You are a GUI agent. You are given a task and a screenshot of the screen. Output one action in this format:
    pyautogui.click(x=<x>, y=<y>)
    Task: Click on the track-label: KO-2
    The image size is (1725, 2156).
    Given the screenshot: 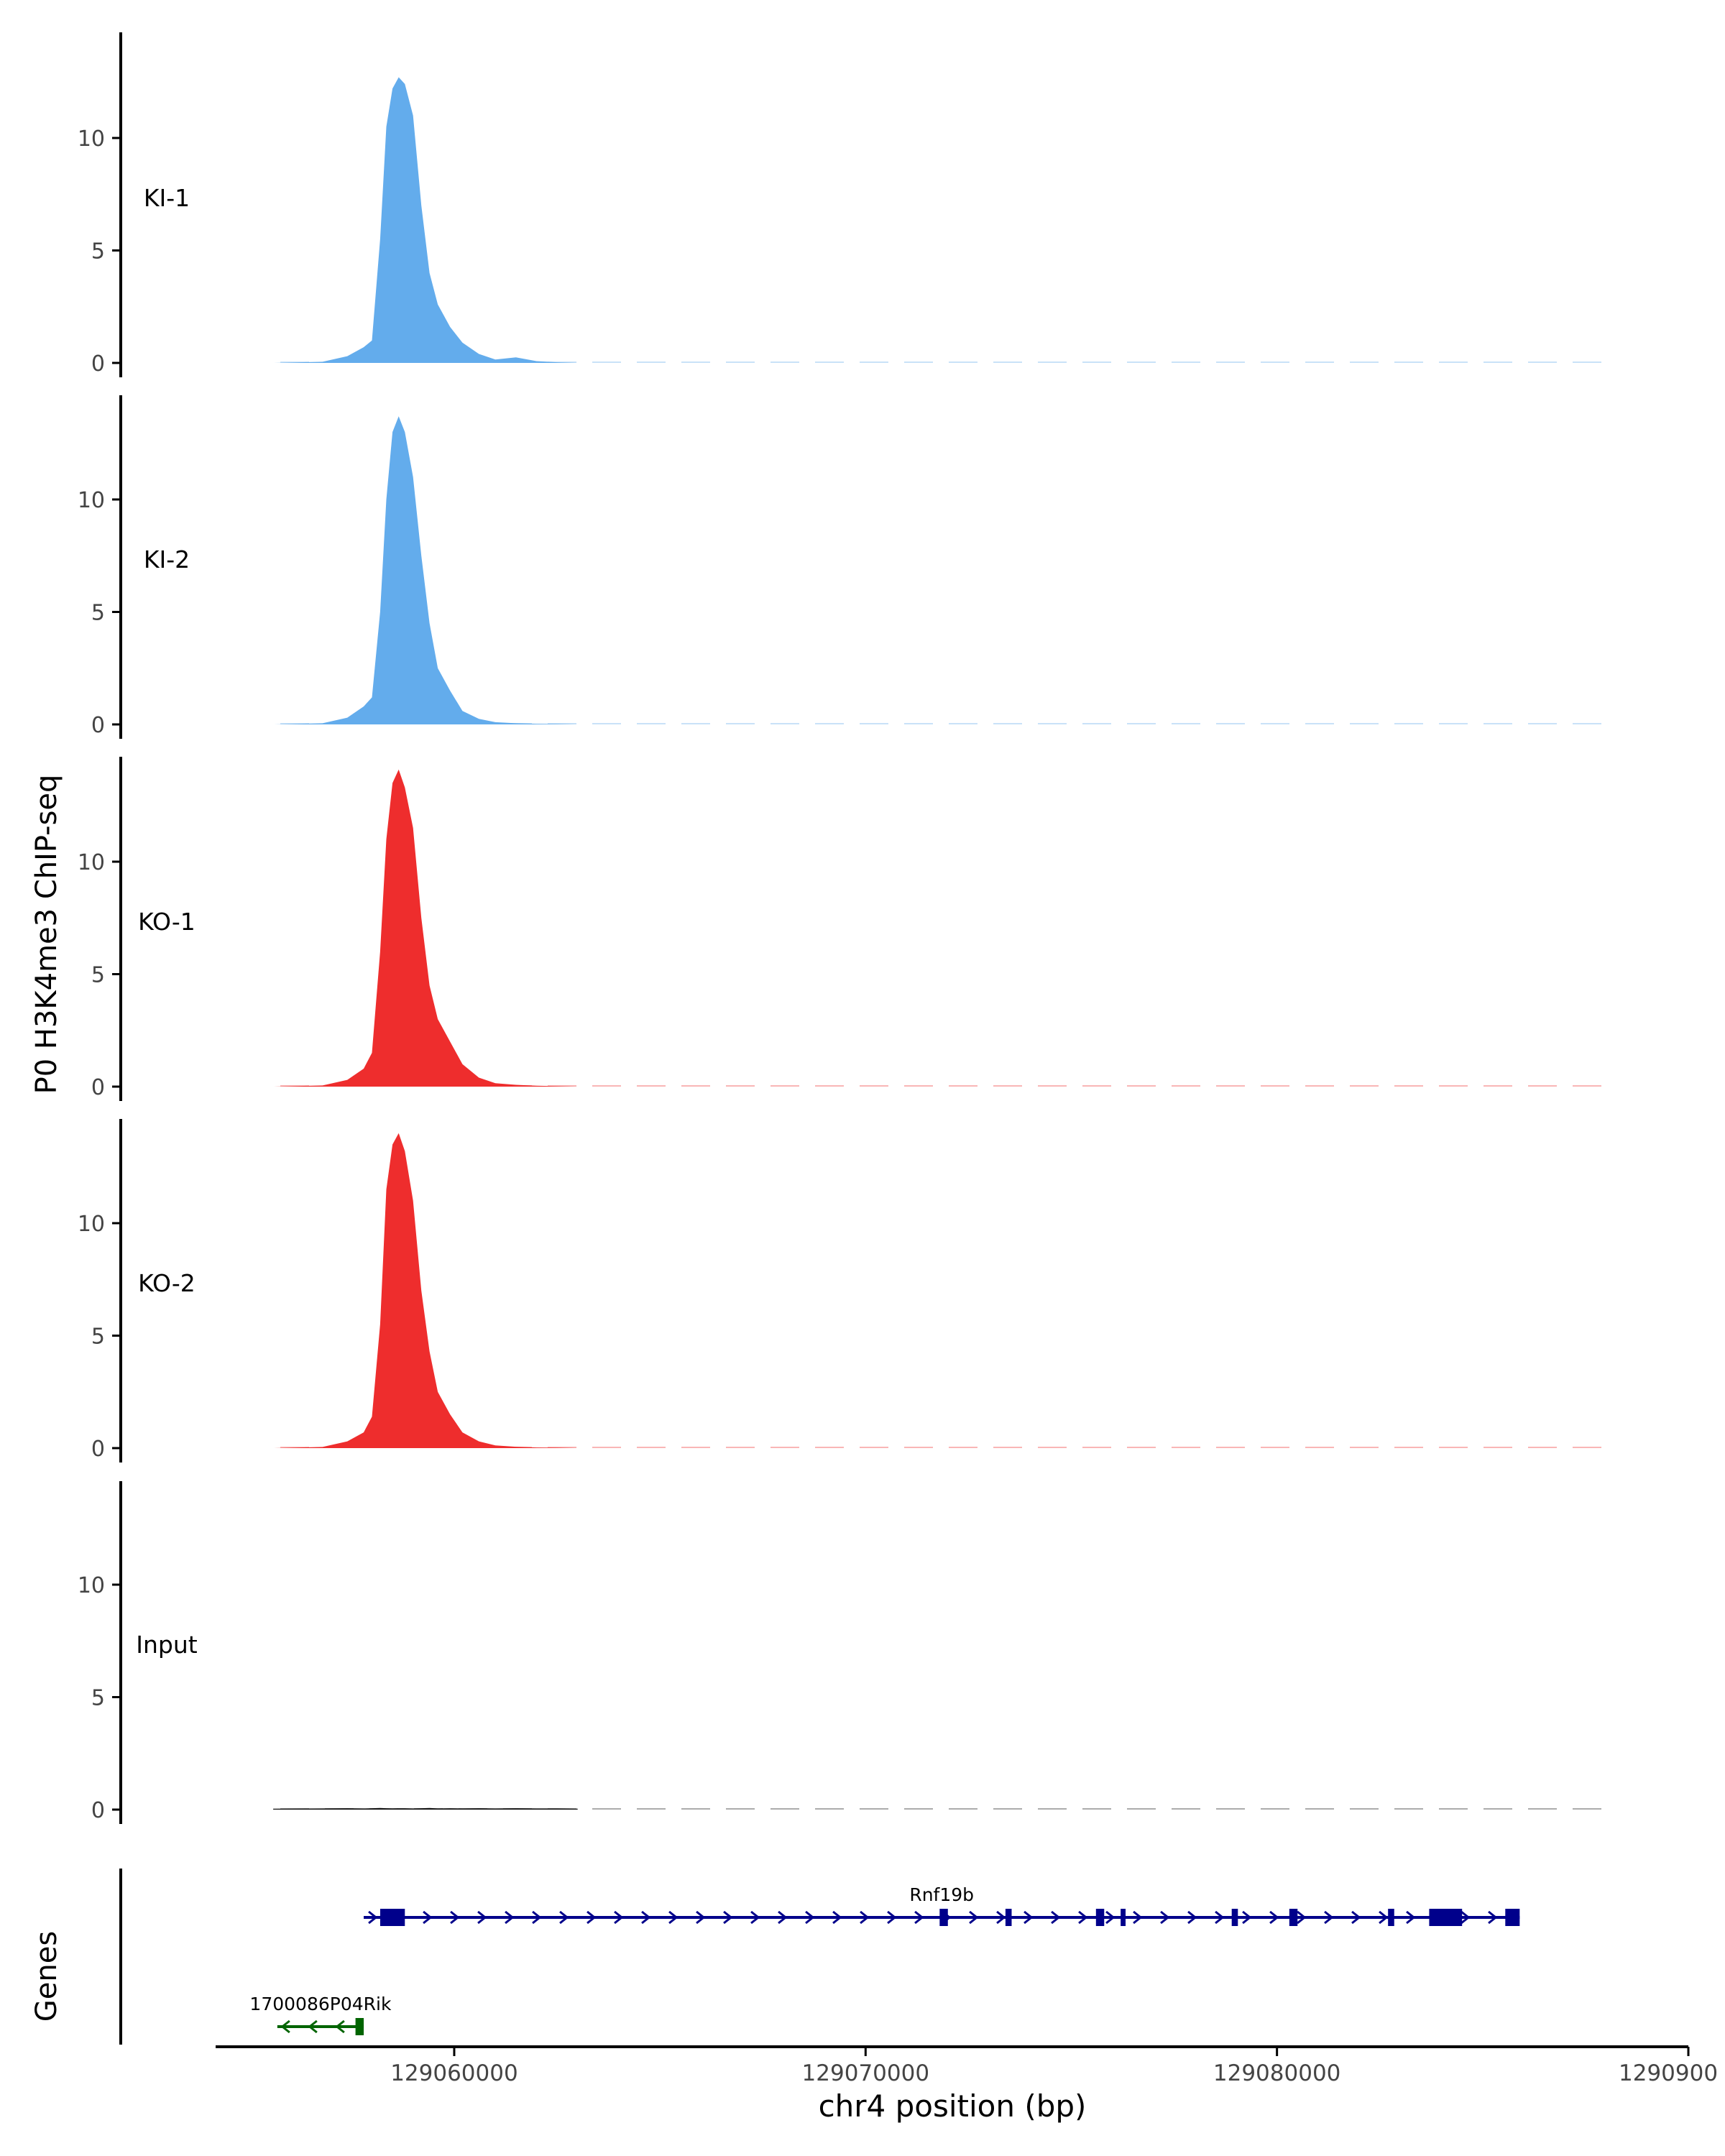 What is the action you would take?
    pyautogui.click(x=167, y=1283)
    